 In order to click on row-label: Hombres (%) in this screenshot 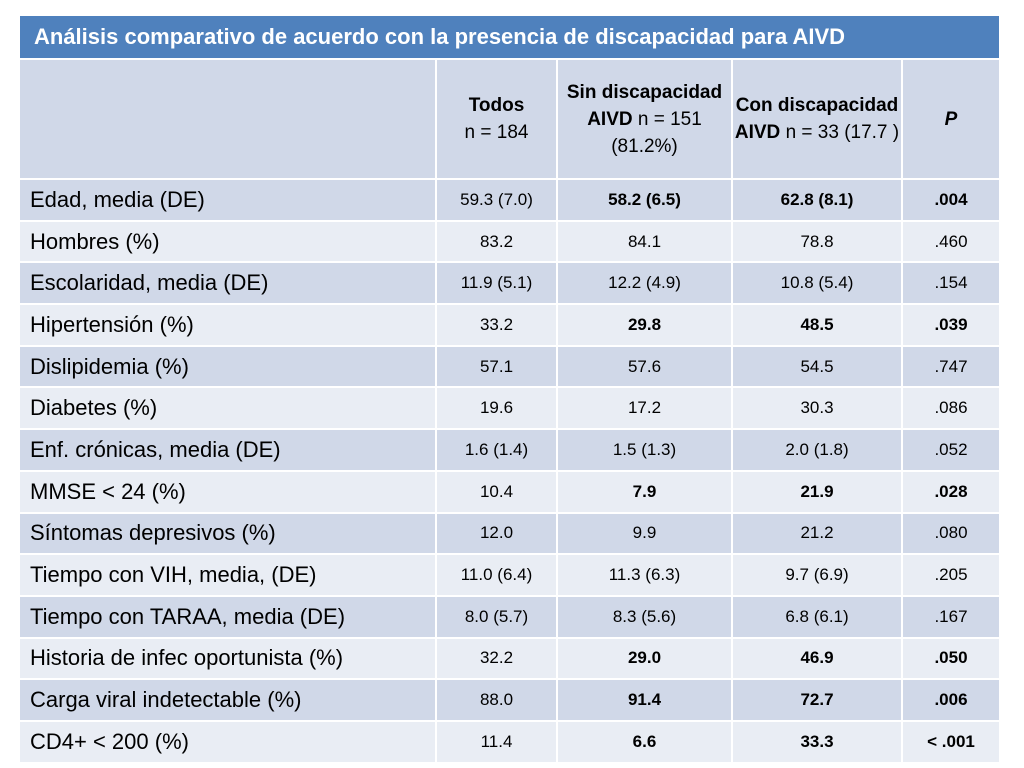, I will do `click(227, 241)`.